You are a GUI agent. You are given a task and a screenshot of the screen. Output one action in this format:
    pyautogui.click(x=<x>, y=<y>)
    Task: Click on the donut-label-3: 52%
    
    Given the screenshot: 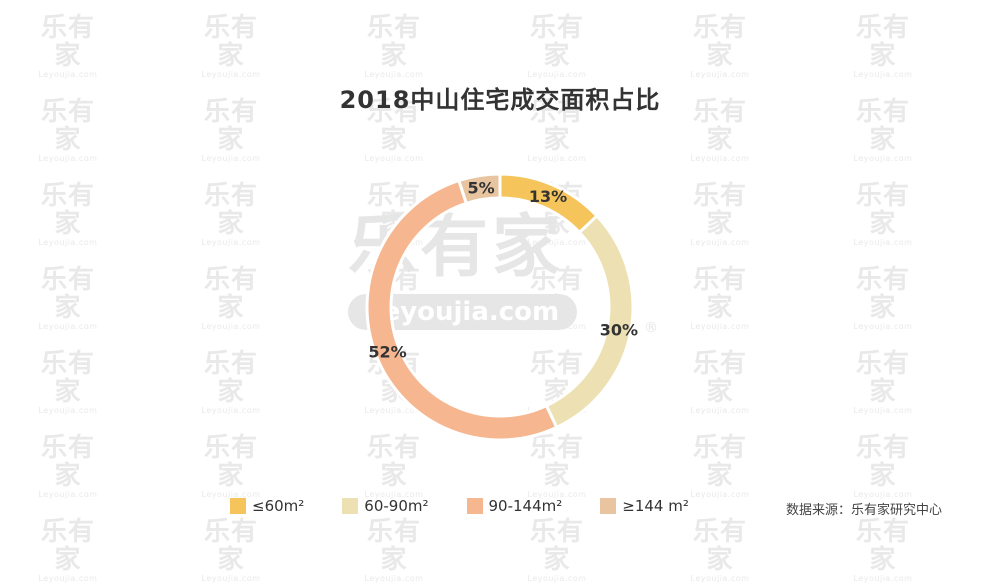 What is the action you would take?
    pyautogui.click(x=387, y=352)
    